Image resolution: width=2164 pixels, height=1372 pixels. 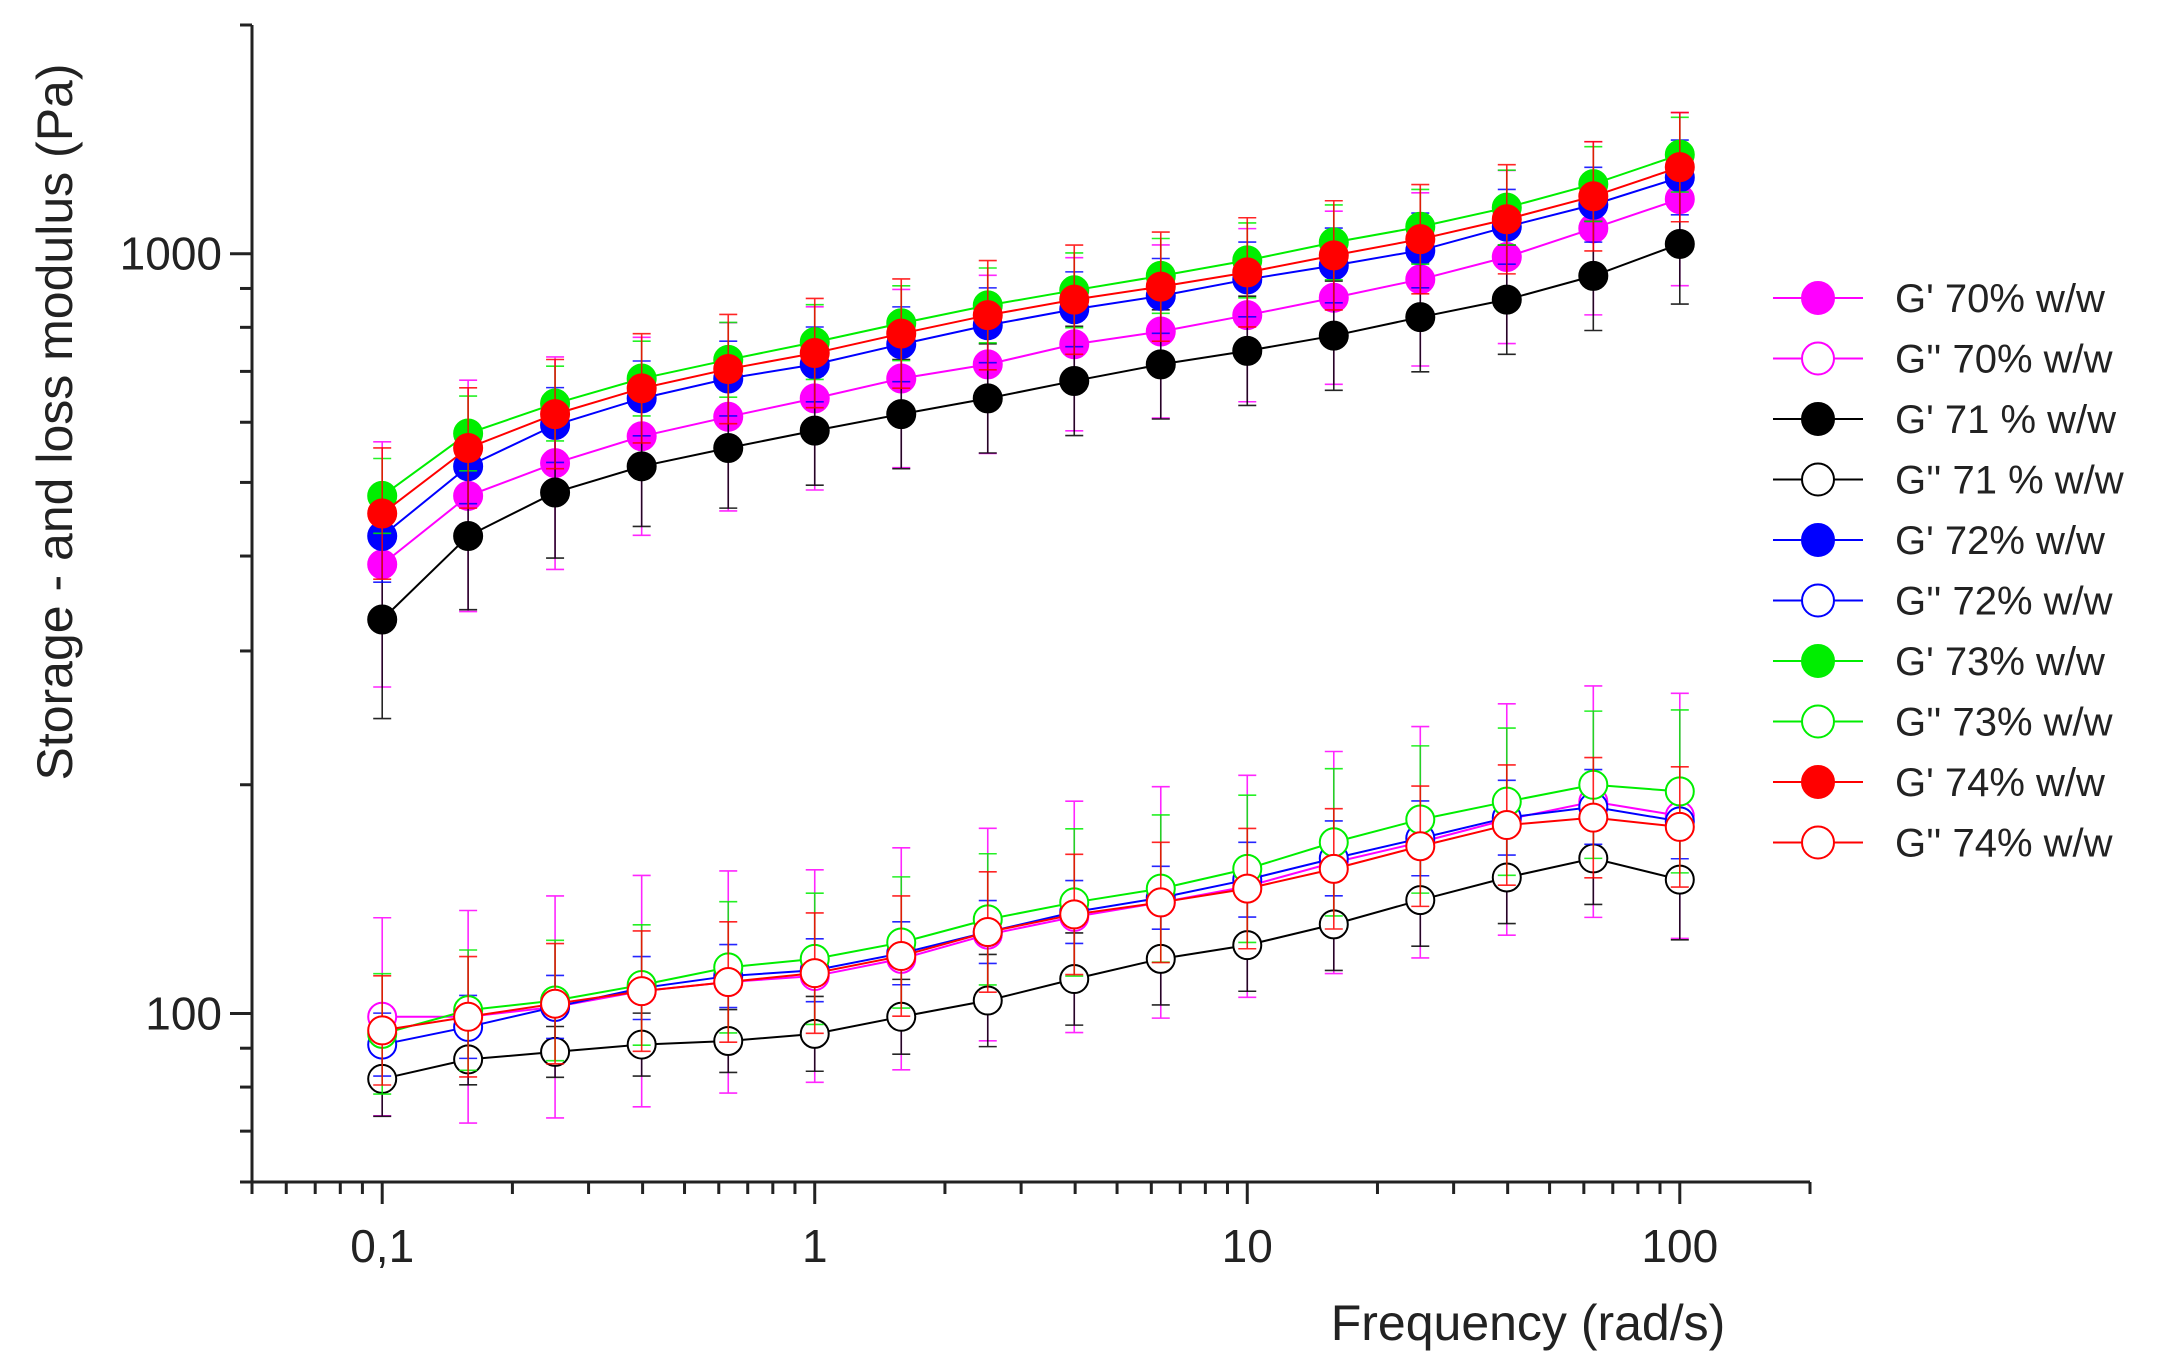 I want to click on legend-item: G'' 72% w/w, so click(x=1943, y=602).